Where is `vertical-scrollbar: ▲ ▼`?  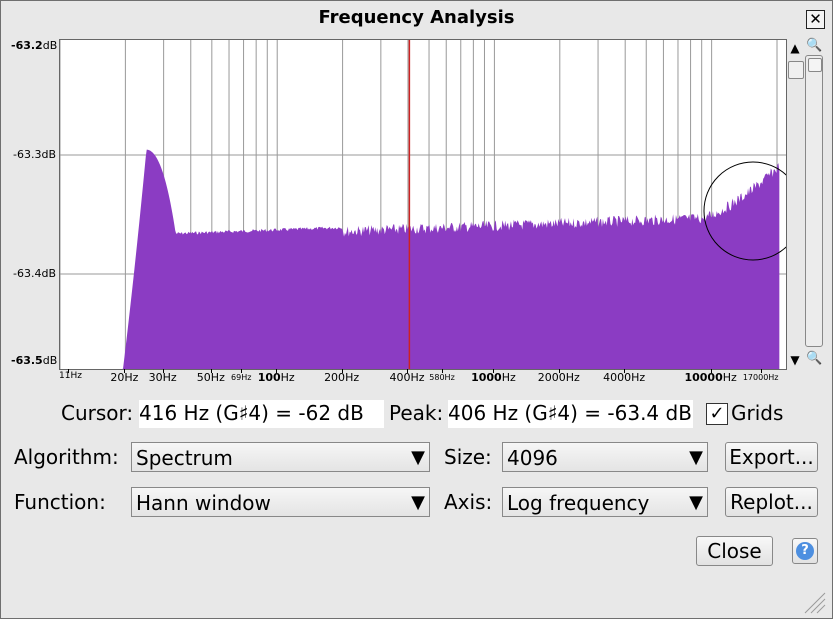
vertical-scrollbar: ▲ ▼ is located at coordinates (795, 204).